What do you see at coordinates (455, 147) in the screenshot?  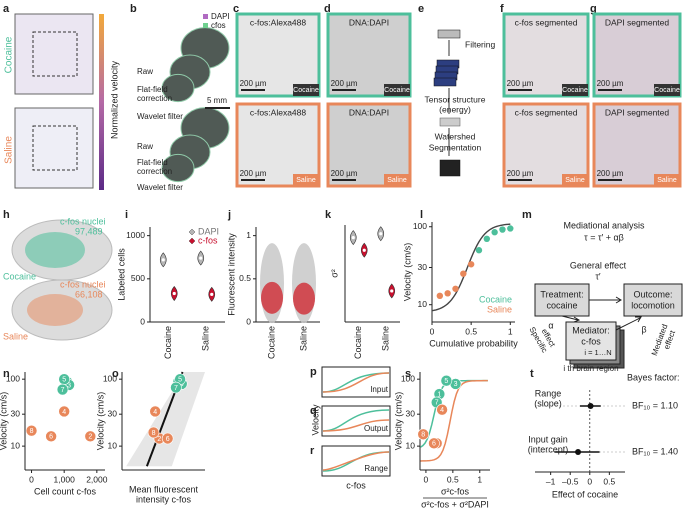 I see `label: Segmentation` at bounding box center [455, 147].